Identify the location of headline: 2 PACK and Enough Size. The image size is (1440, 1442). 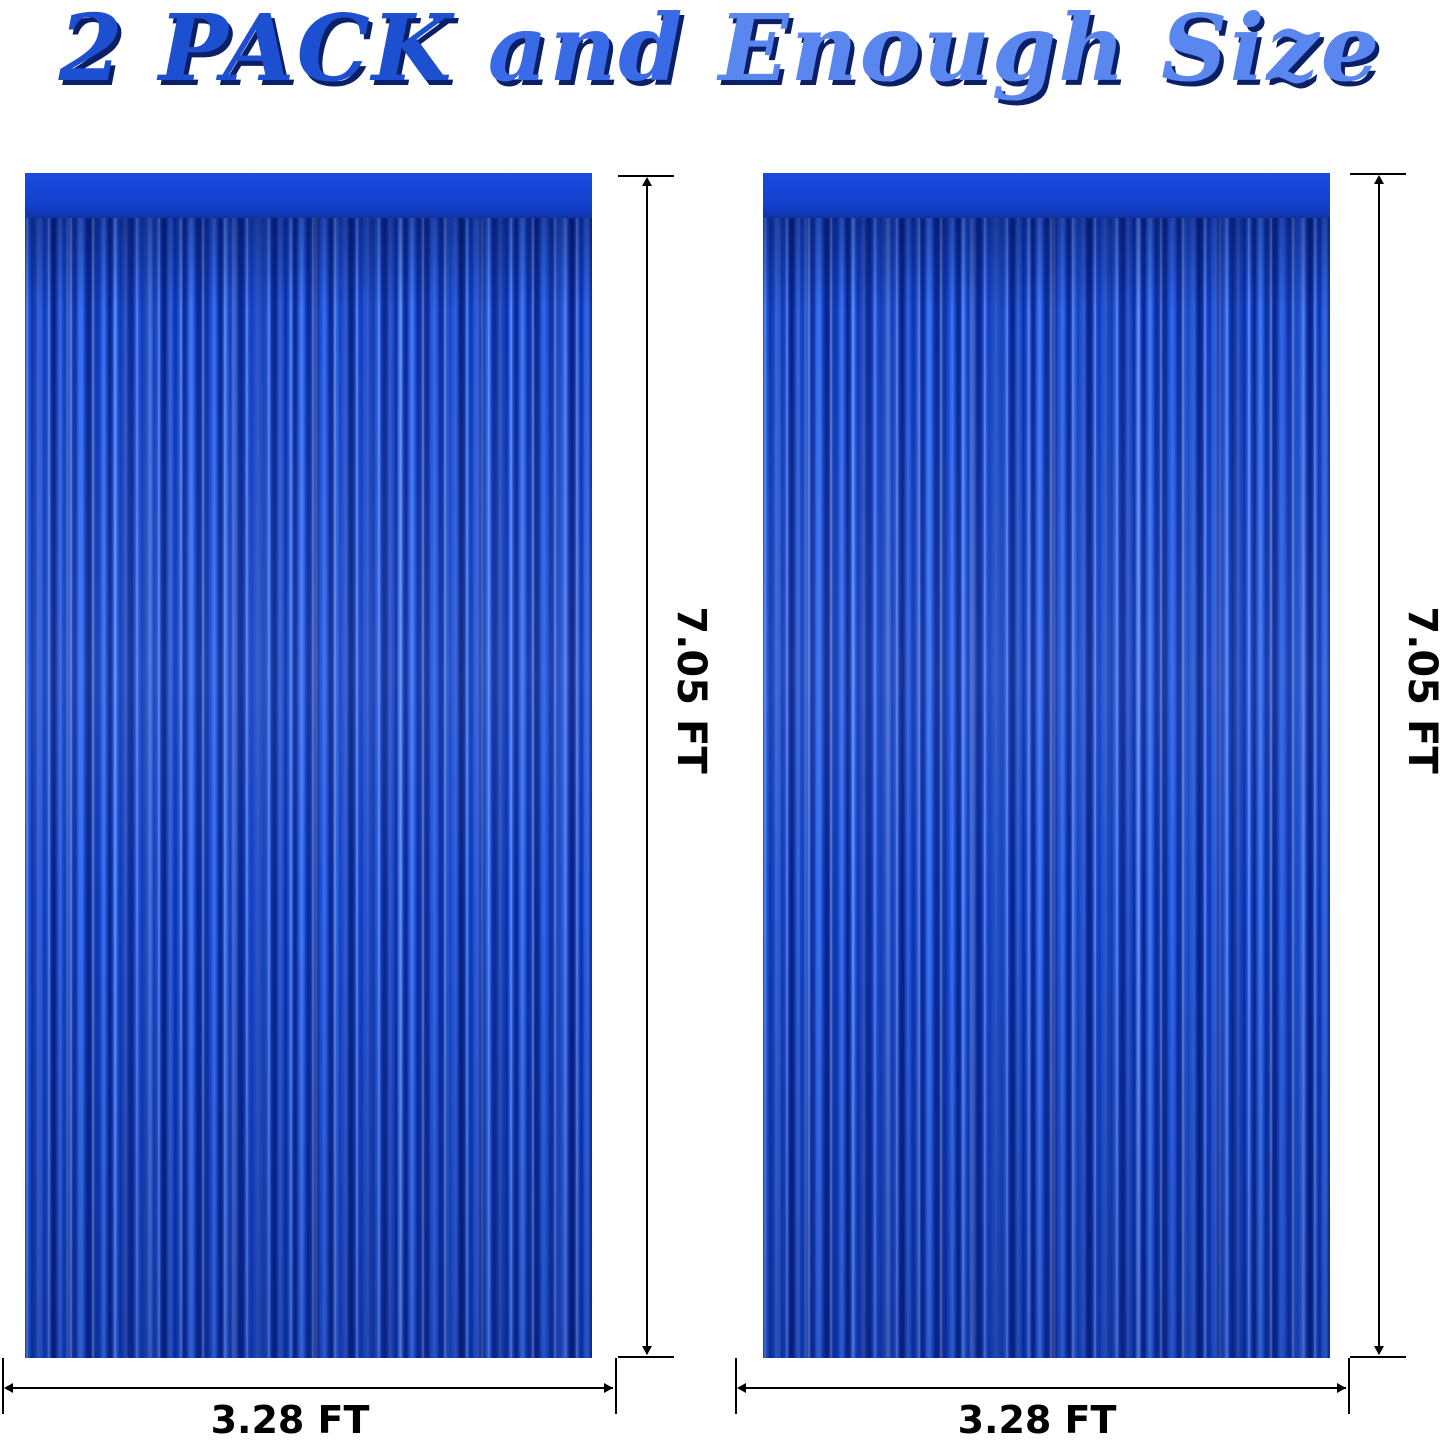
(720, 55).